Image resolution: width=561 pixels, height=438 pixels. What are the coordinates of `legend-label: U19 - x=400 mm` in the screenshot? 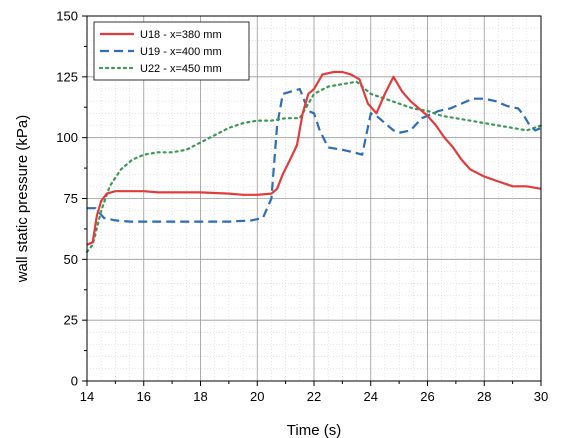 It's located at (181, 52).